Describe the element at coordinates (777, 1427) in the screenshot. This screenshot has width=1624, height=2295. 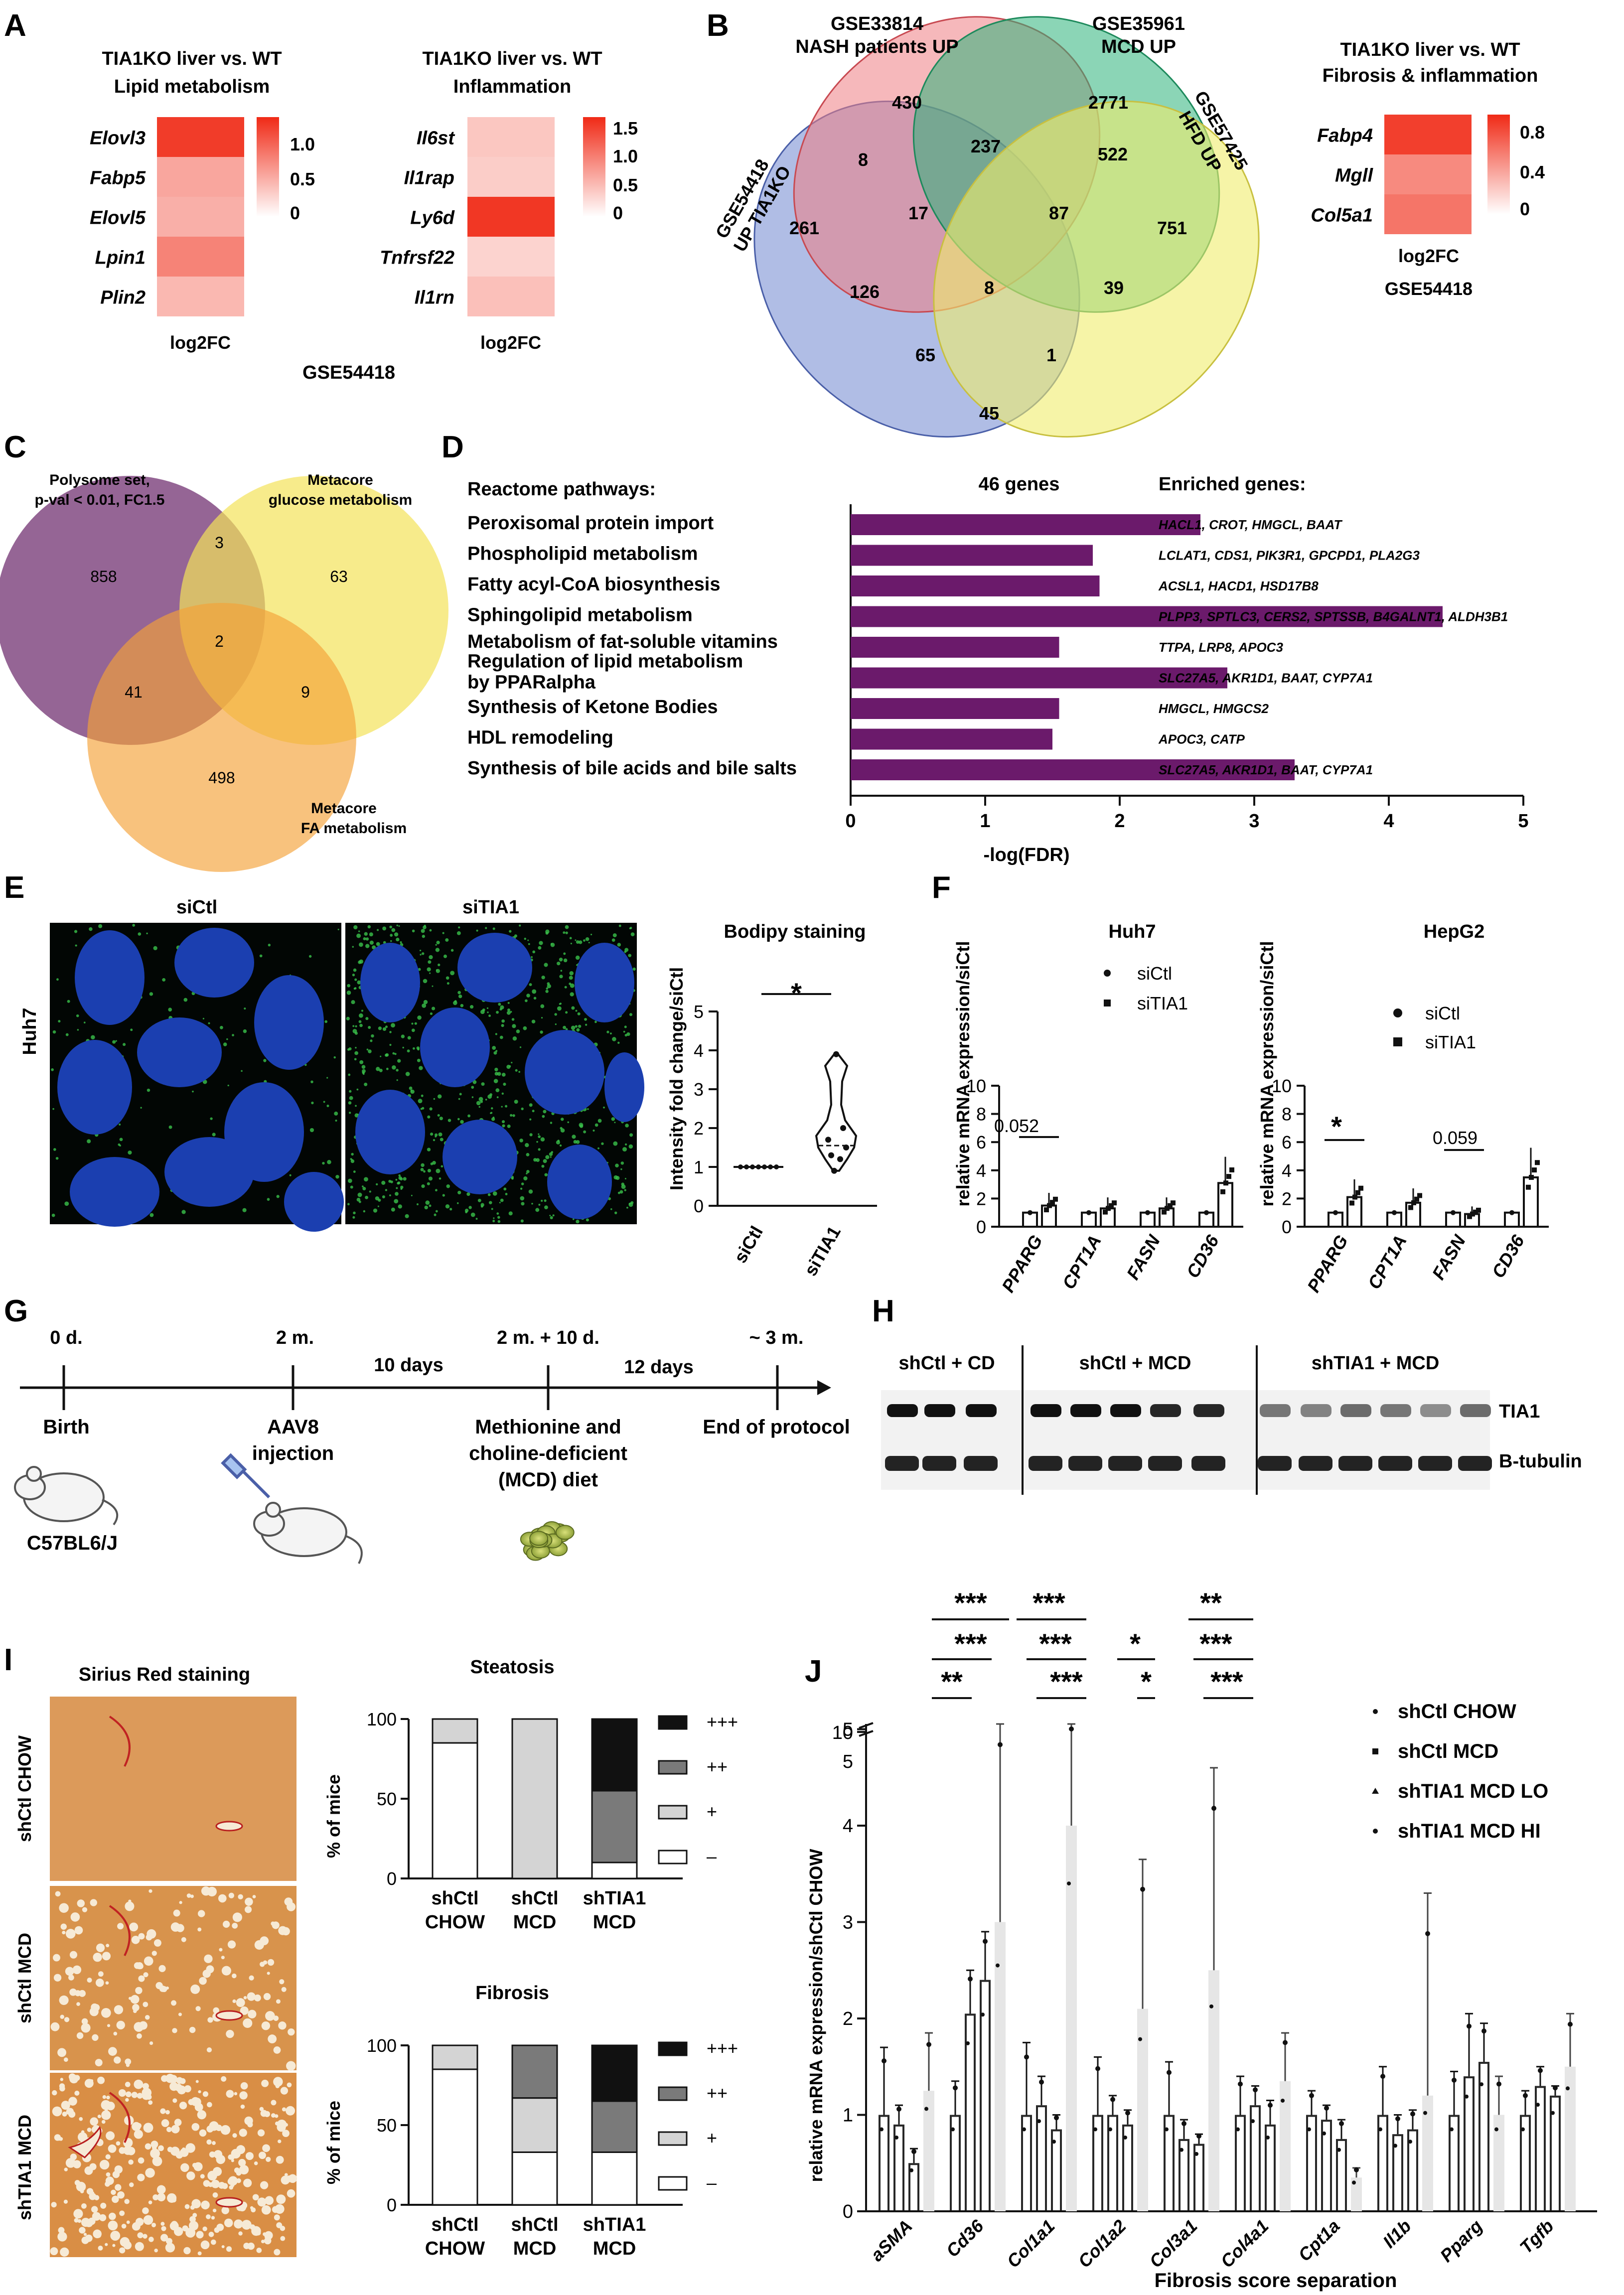
I see `timeline-end: End of protocol` at that location.